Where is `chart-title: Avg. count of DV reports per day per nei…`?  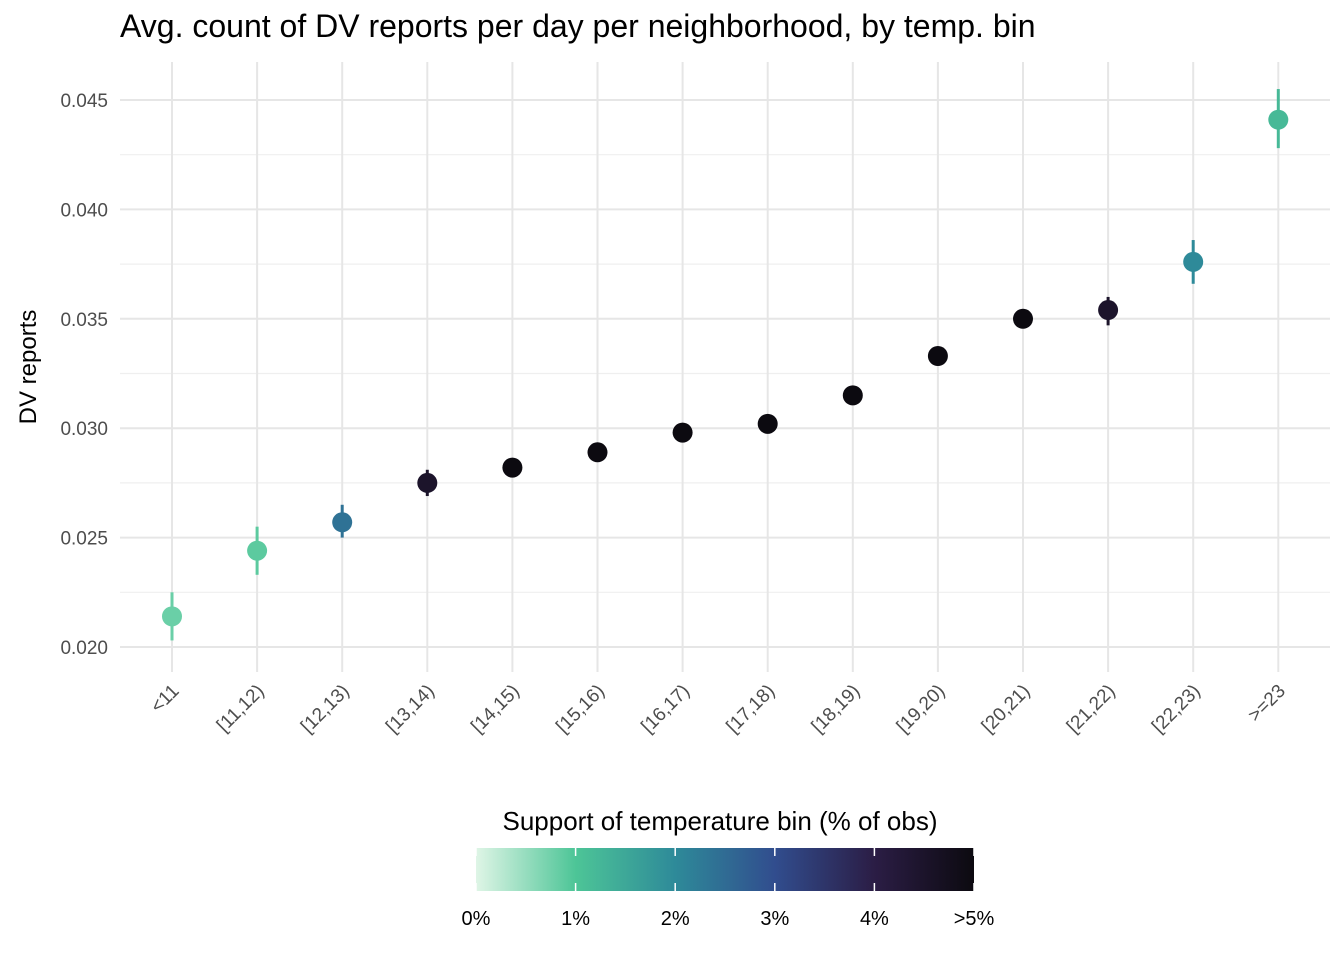 chart-title: Avg. count of DV reports per day per nei… is located at coordinates (578, 26).